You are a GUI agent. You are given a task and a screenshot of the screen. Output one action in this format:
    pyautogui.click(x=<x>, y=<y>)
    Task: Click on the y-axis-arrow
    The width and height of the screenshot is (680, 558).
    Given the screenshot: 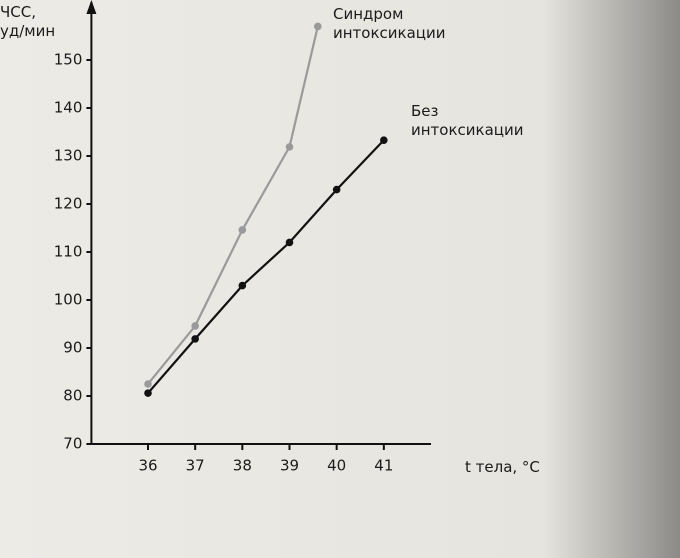 What is the action you would take?
    pyautogui.click(x=91, y=7)
    